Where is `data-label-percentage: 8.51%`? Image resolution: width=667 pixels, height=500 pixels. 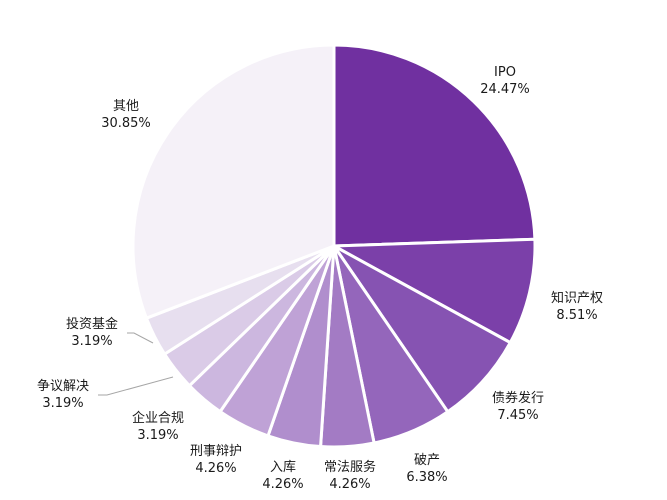 data-label-percentage: 8.51% is located at coordinates (577, 315).